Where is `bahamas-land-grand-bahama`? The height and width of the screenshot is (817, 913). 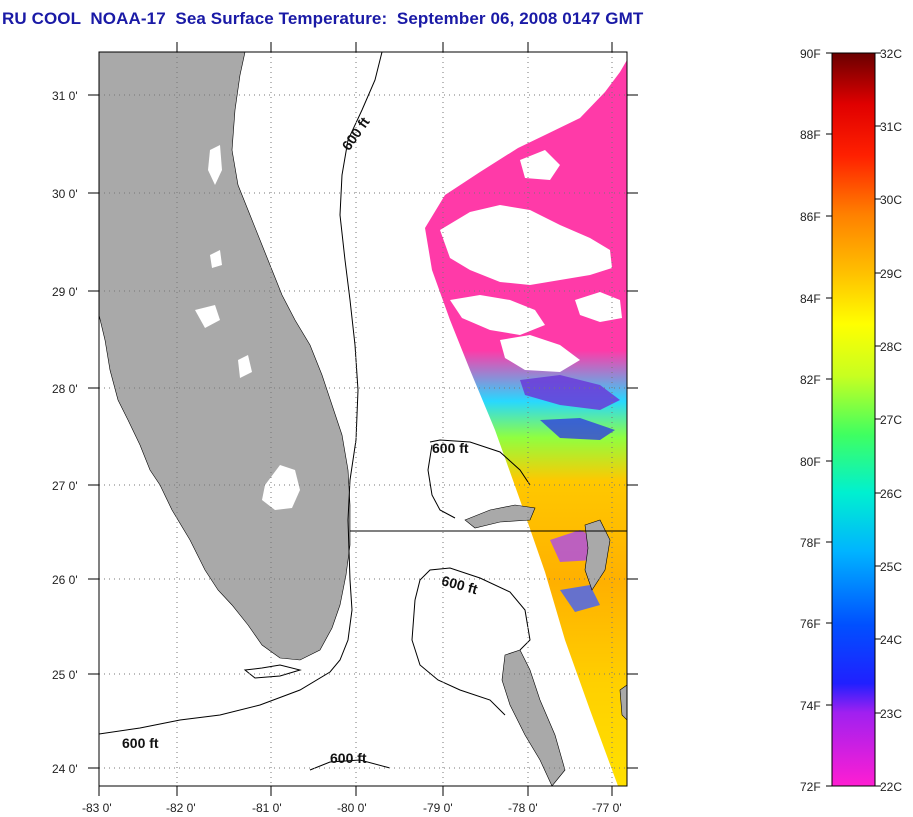 bahamas-land-grand-bahama is located at coordinates (500, 516).